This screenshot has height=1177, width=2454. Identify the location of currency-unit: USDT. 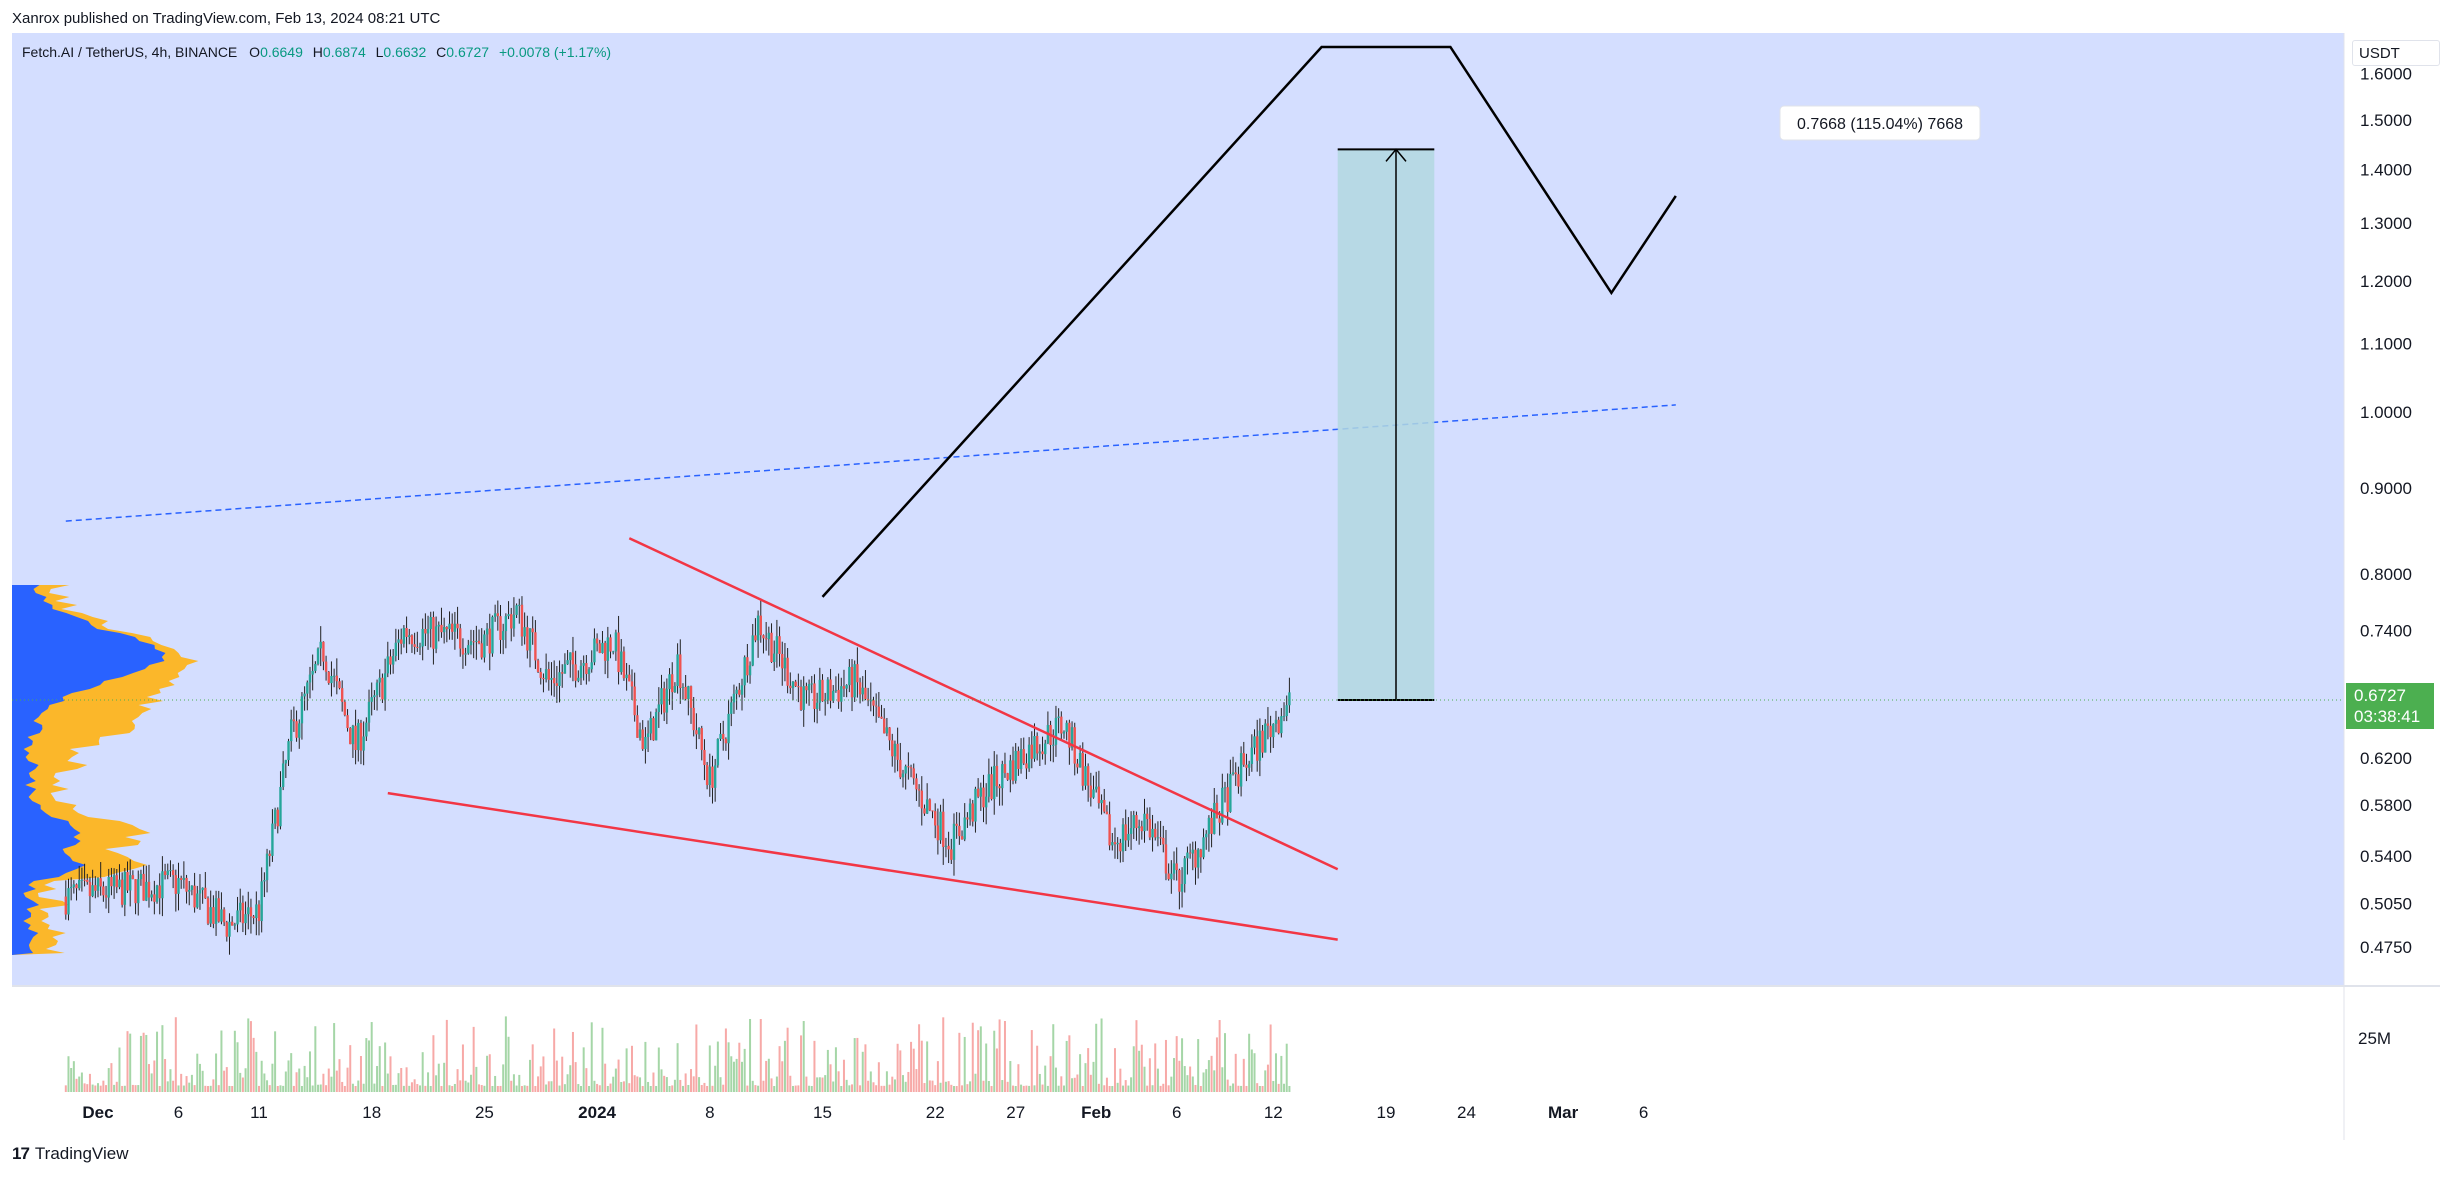
(2396, 53).